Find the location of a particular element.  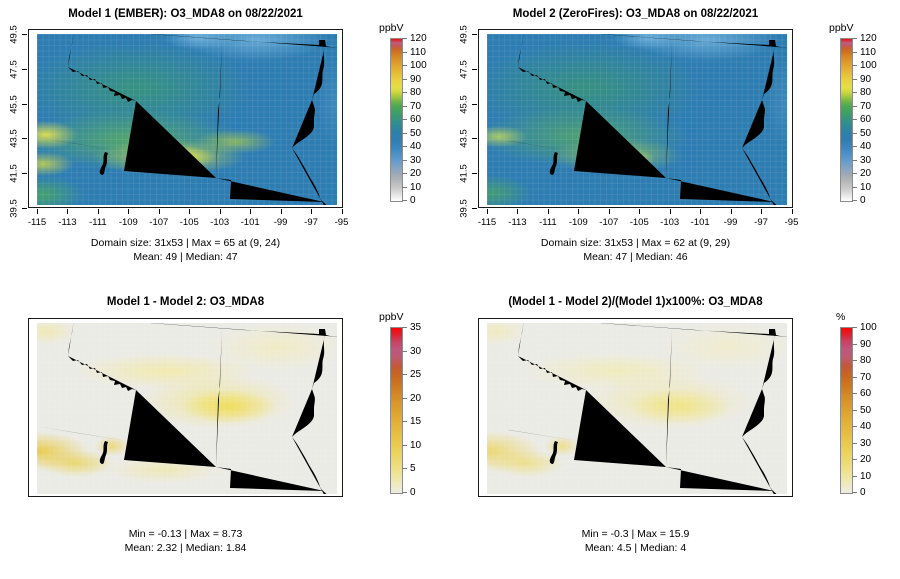

x-tick-label: -109 is located at coordinates (578, 222).